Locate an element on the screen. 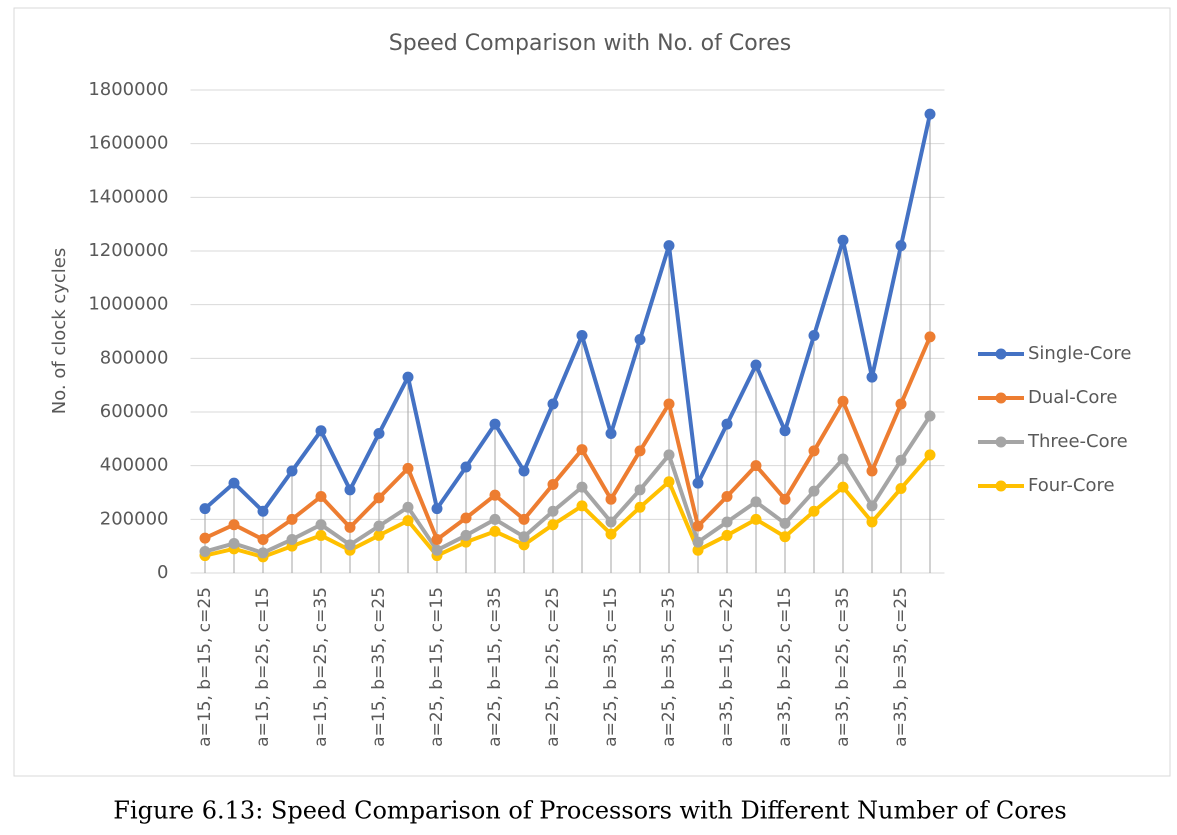  legend-label: Three-Core is located at coordinates (1077, 441).